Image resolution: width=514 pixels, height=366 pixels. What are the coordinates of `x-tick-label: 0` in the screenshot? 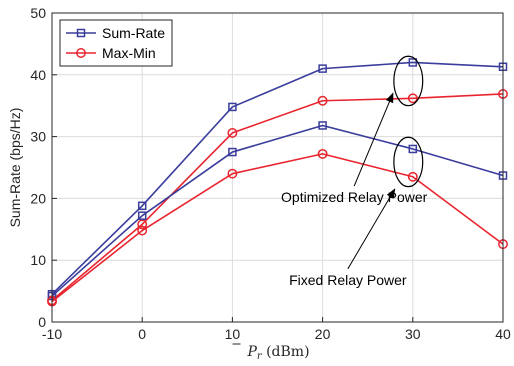 It's located at (142, 334).